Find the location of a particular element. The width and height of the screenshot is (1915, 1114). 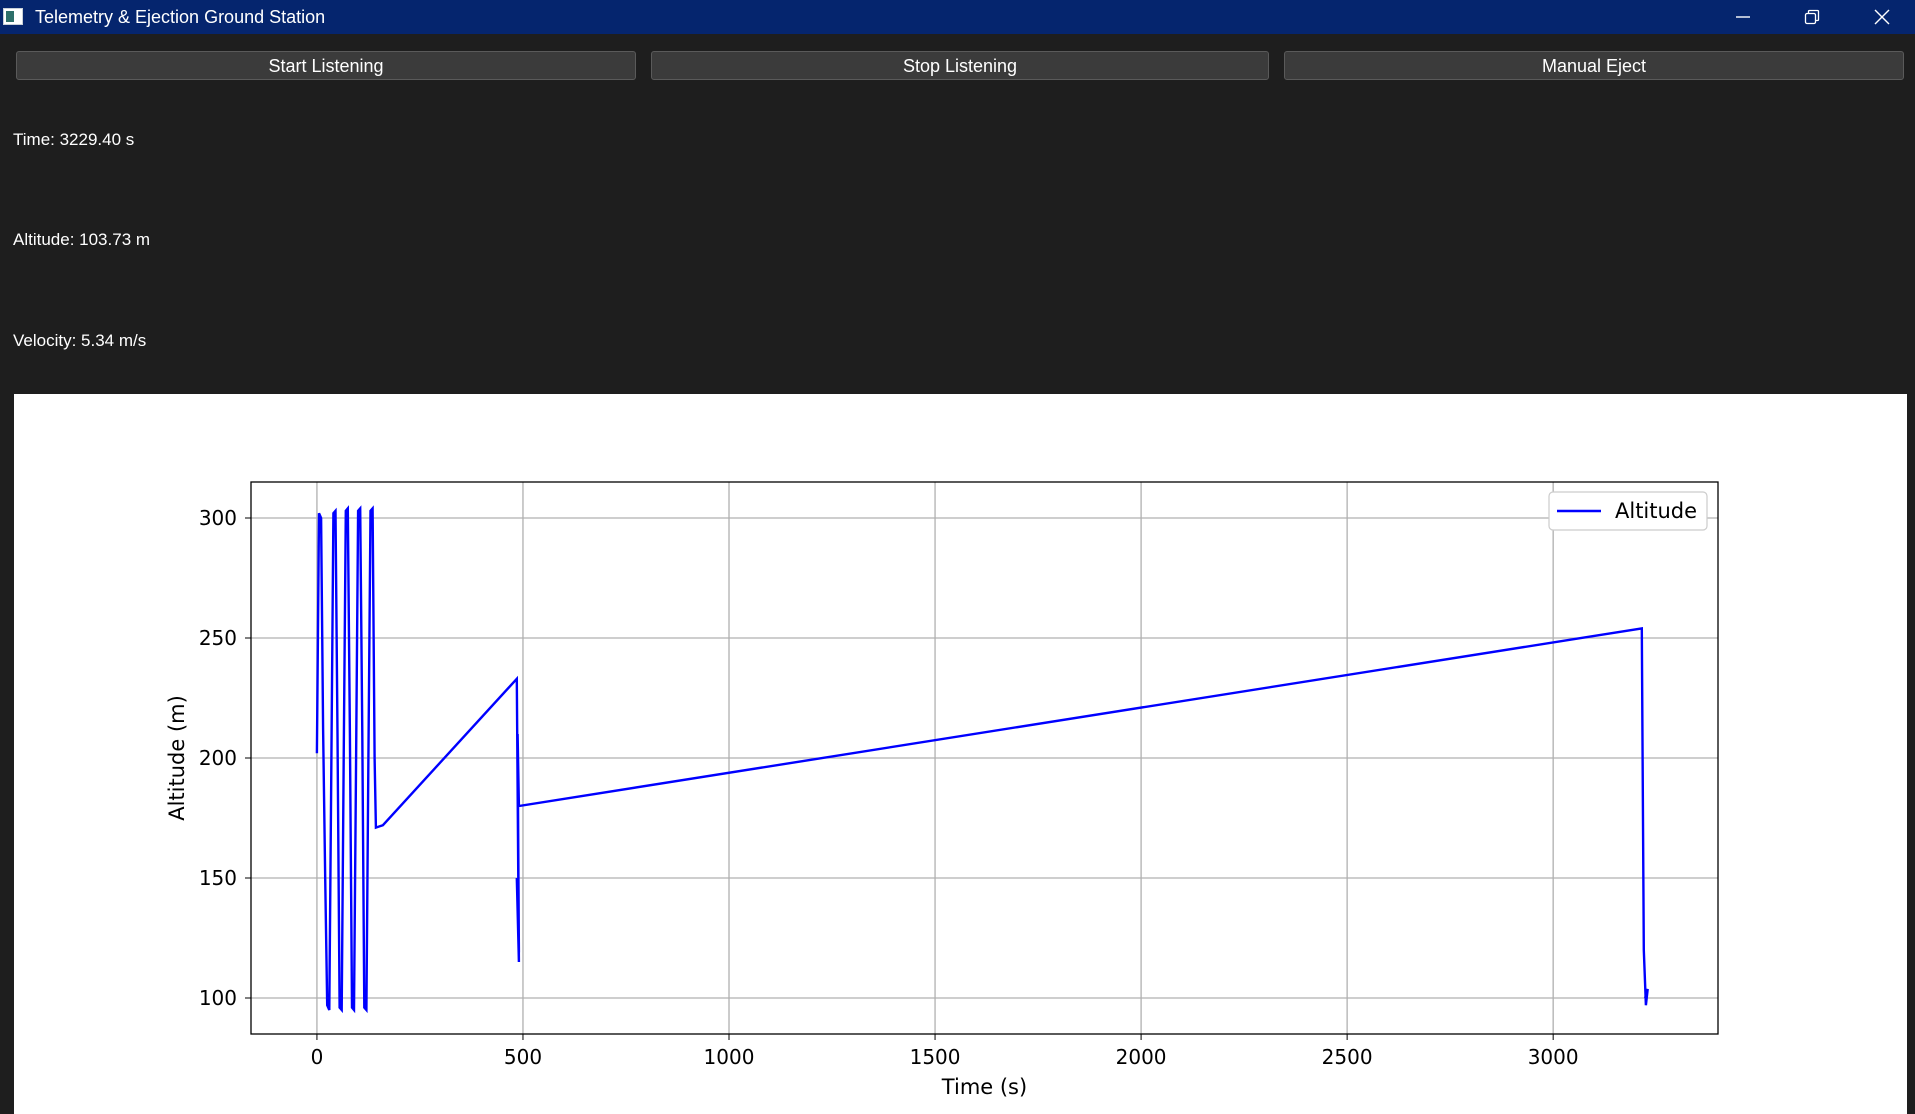

window-title: Telemetry & Ejection Ground Station is located at coordinates (180, 17).